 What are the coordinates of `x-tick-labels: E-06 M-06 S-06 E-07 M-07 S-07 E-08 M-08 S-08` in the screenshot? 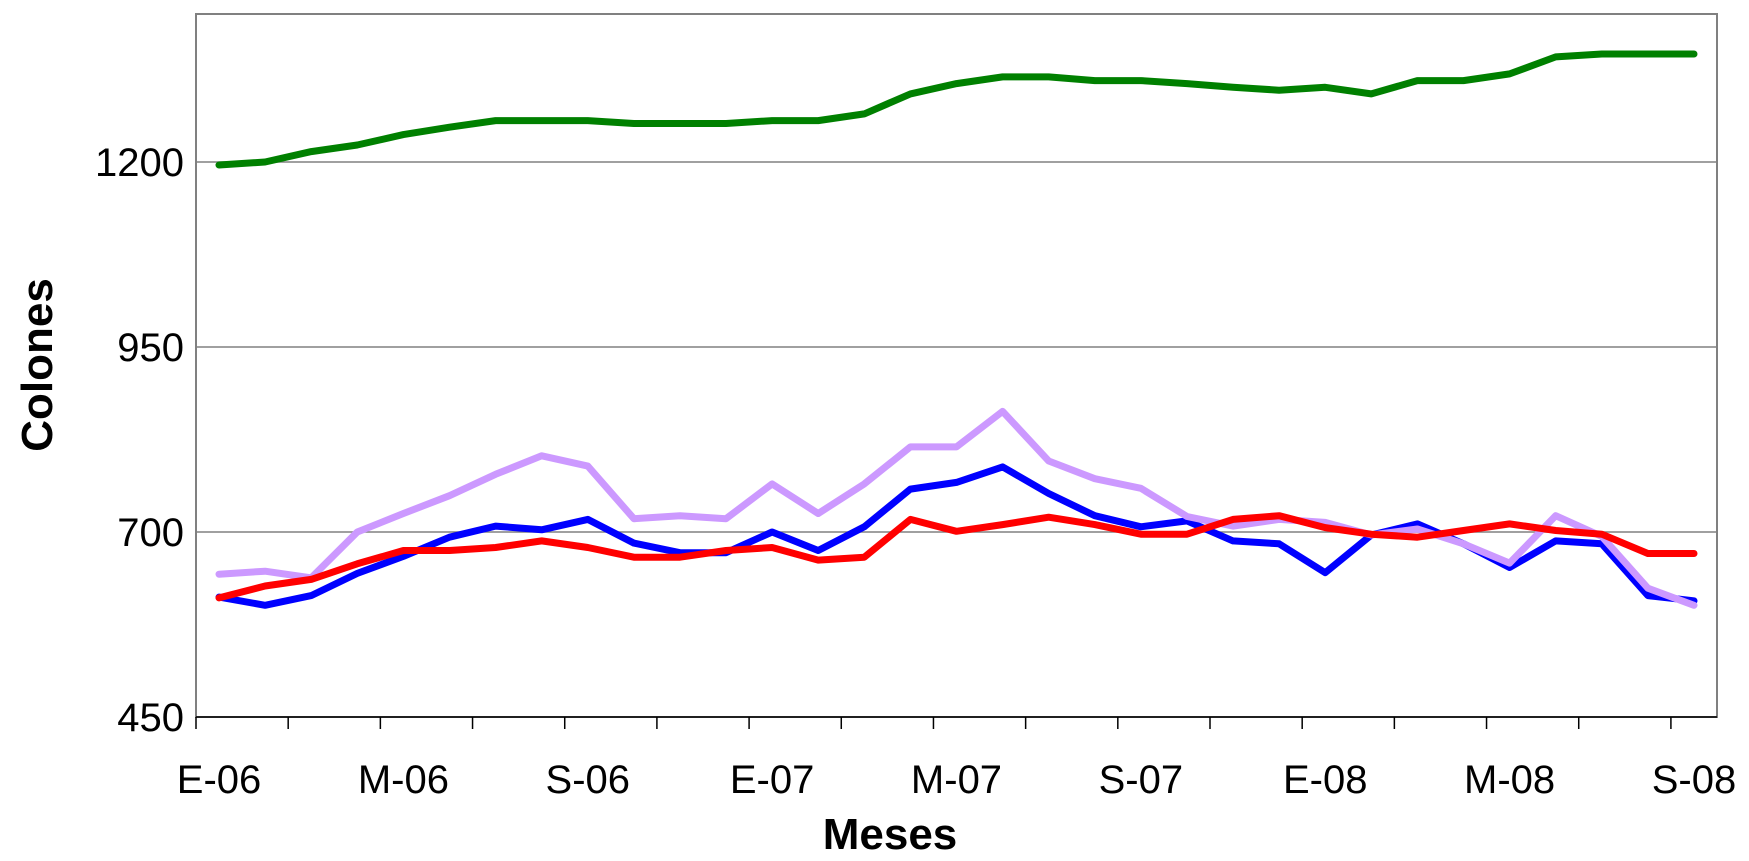 It's located at (956, 780).